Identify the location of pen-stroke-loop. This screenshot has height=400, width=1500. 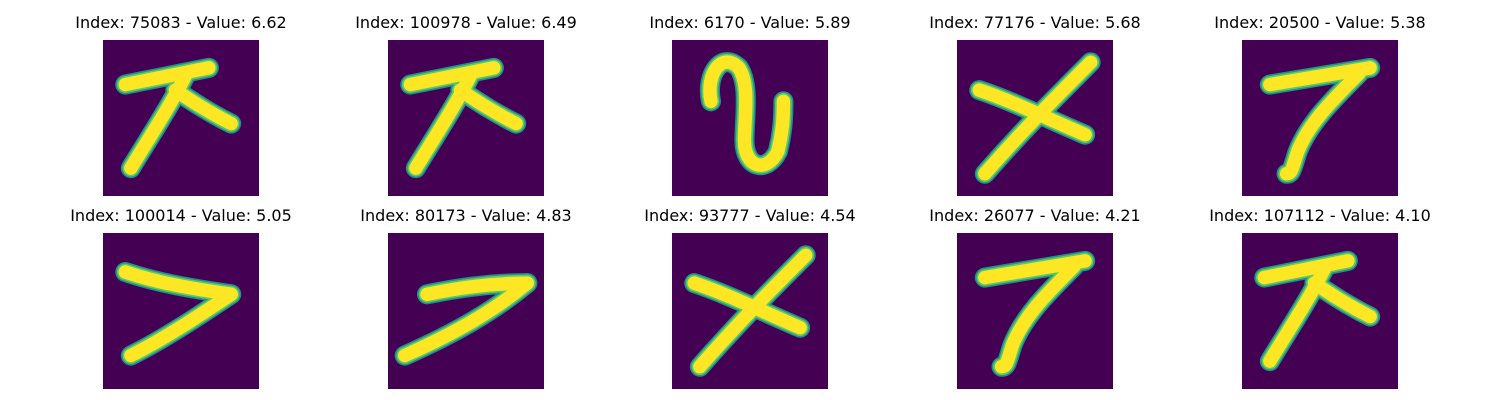
(750, 118).